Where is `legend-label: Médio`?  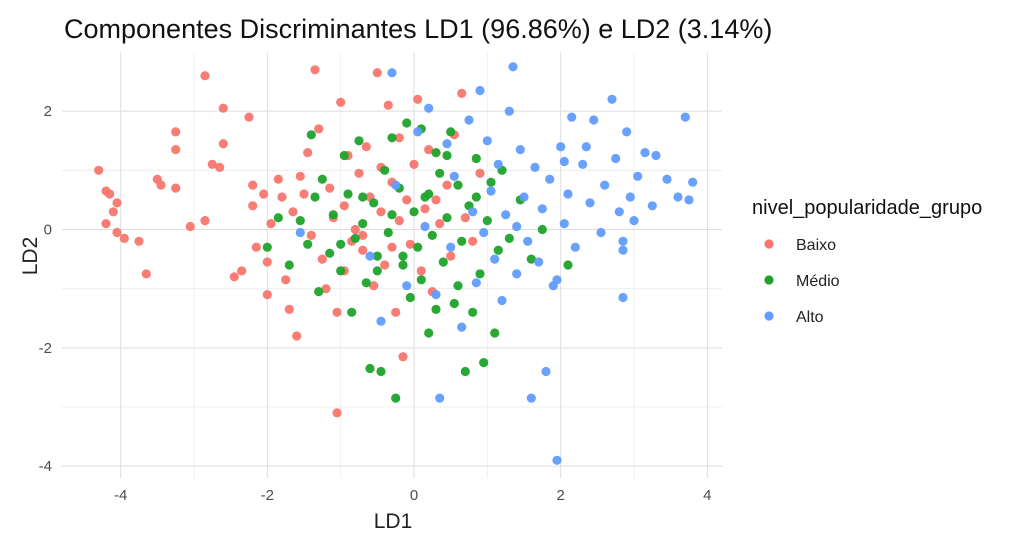
legend-label: Médio is located at coordinates (818, 281).